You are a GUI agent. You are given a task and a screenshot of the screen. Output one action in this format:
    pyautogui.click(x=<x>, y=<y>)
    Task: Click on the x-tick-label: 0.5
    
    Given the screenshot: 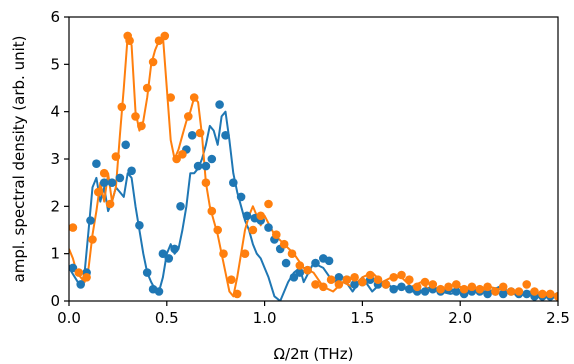 What is the action you would take?
    pyautogui.click(x=167, y=318)
    